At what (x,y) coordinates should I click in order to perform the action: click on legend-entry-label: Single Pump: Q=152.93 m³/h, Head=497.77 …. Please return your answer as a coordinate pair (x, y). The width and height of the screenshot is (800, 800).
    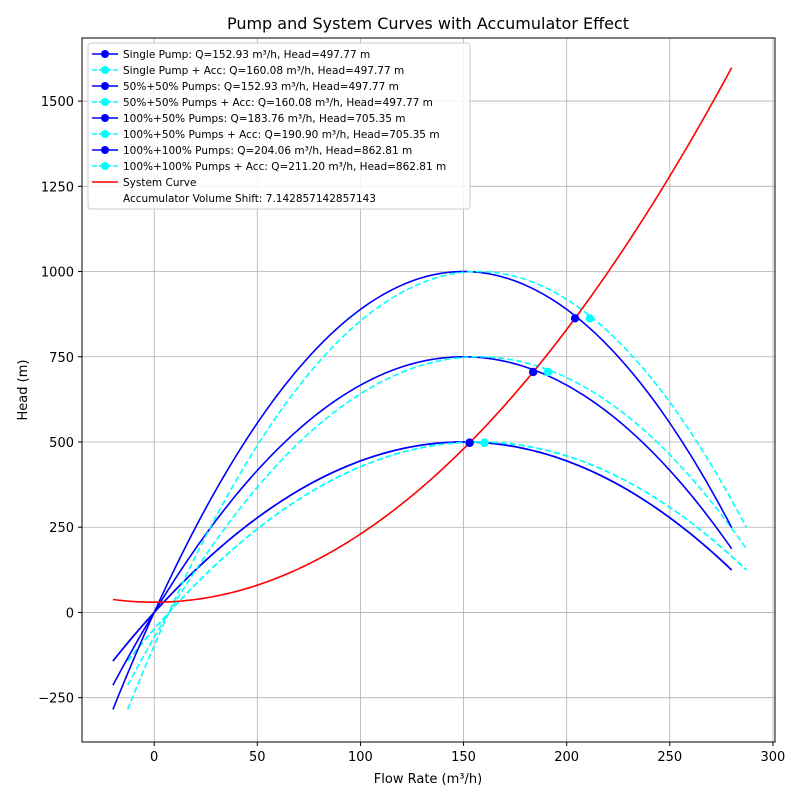
    Looking at the image, I should click on (246, 55).